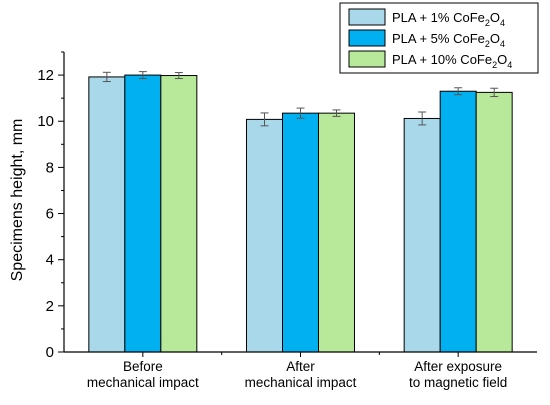 This screenshot has height=405, width=550. Describe the element at coordinates (50, 260) in the screenshot. I see `y-tick-label-4: 4` at that location.